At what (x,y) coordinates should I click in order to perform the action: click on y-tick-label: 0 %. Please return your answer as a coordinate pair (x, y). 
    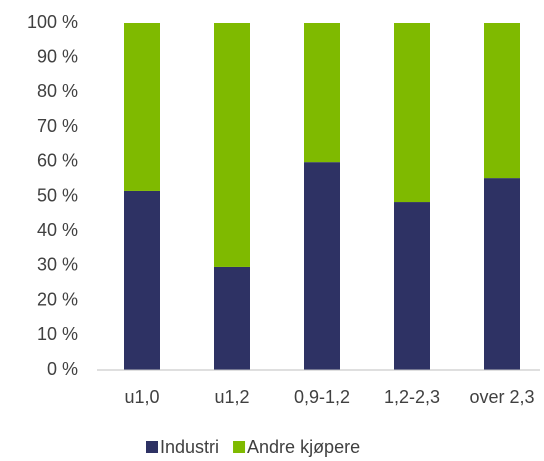
    Looking at the image, I should click on (62, 369).